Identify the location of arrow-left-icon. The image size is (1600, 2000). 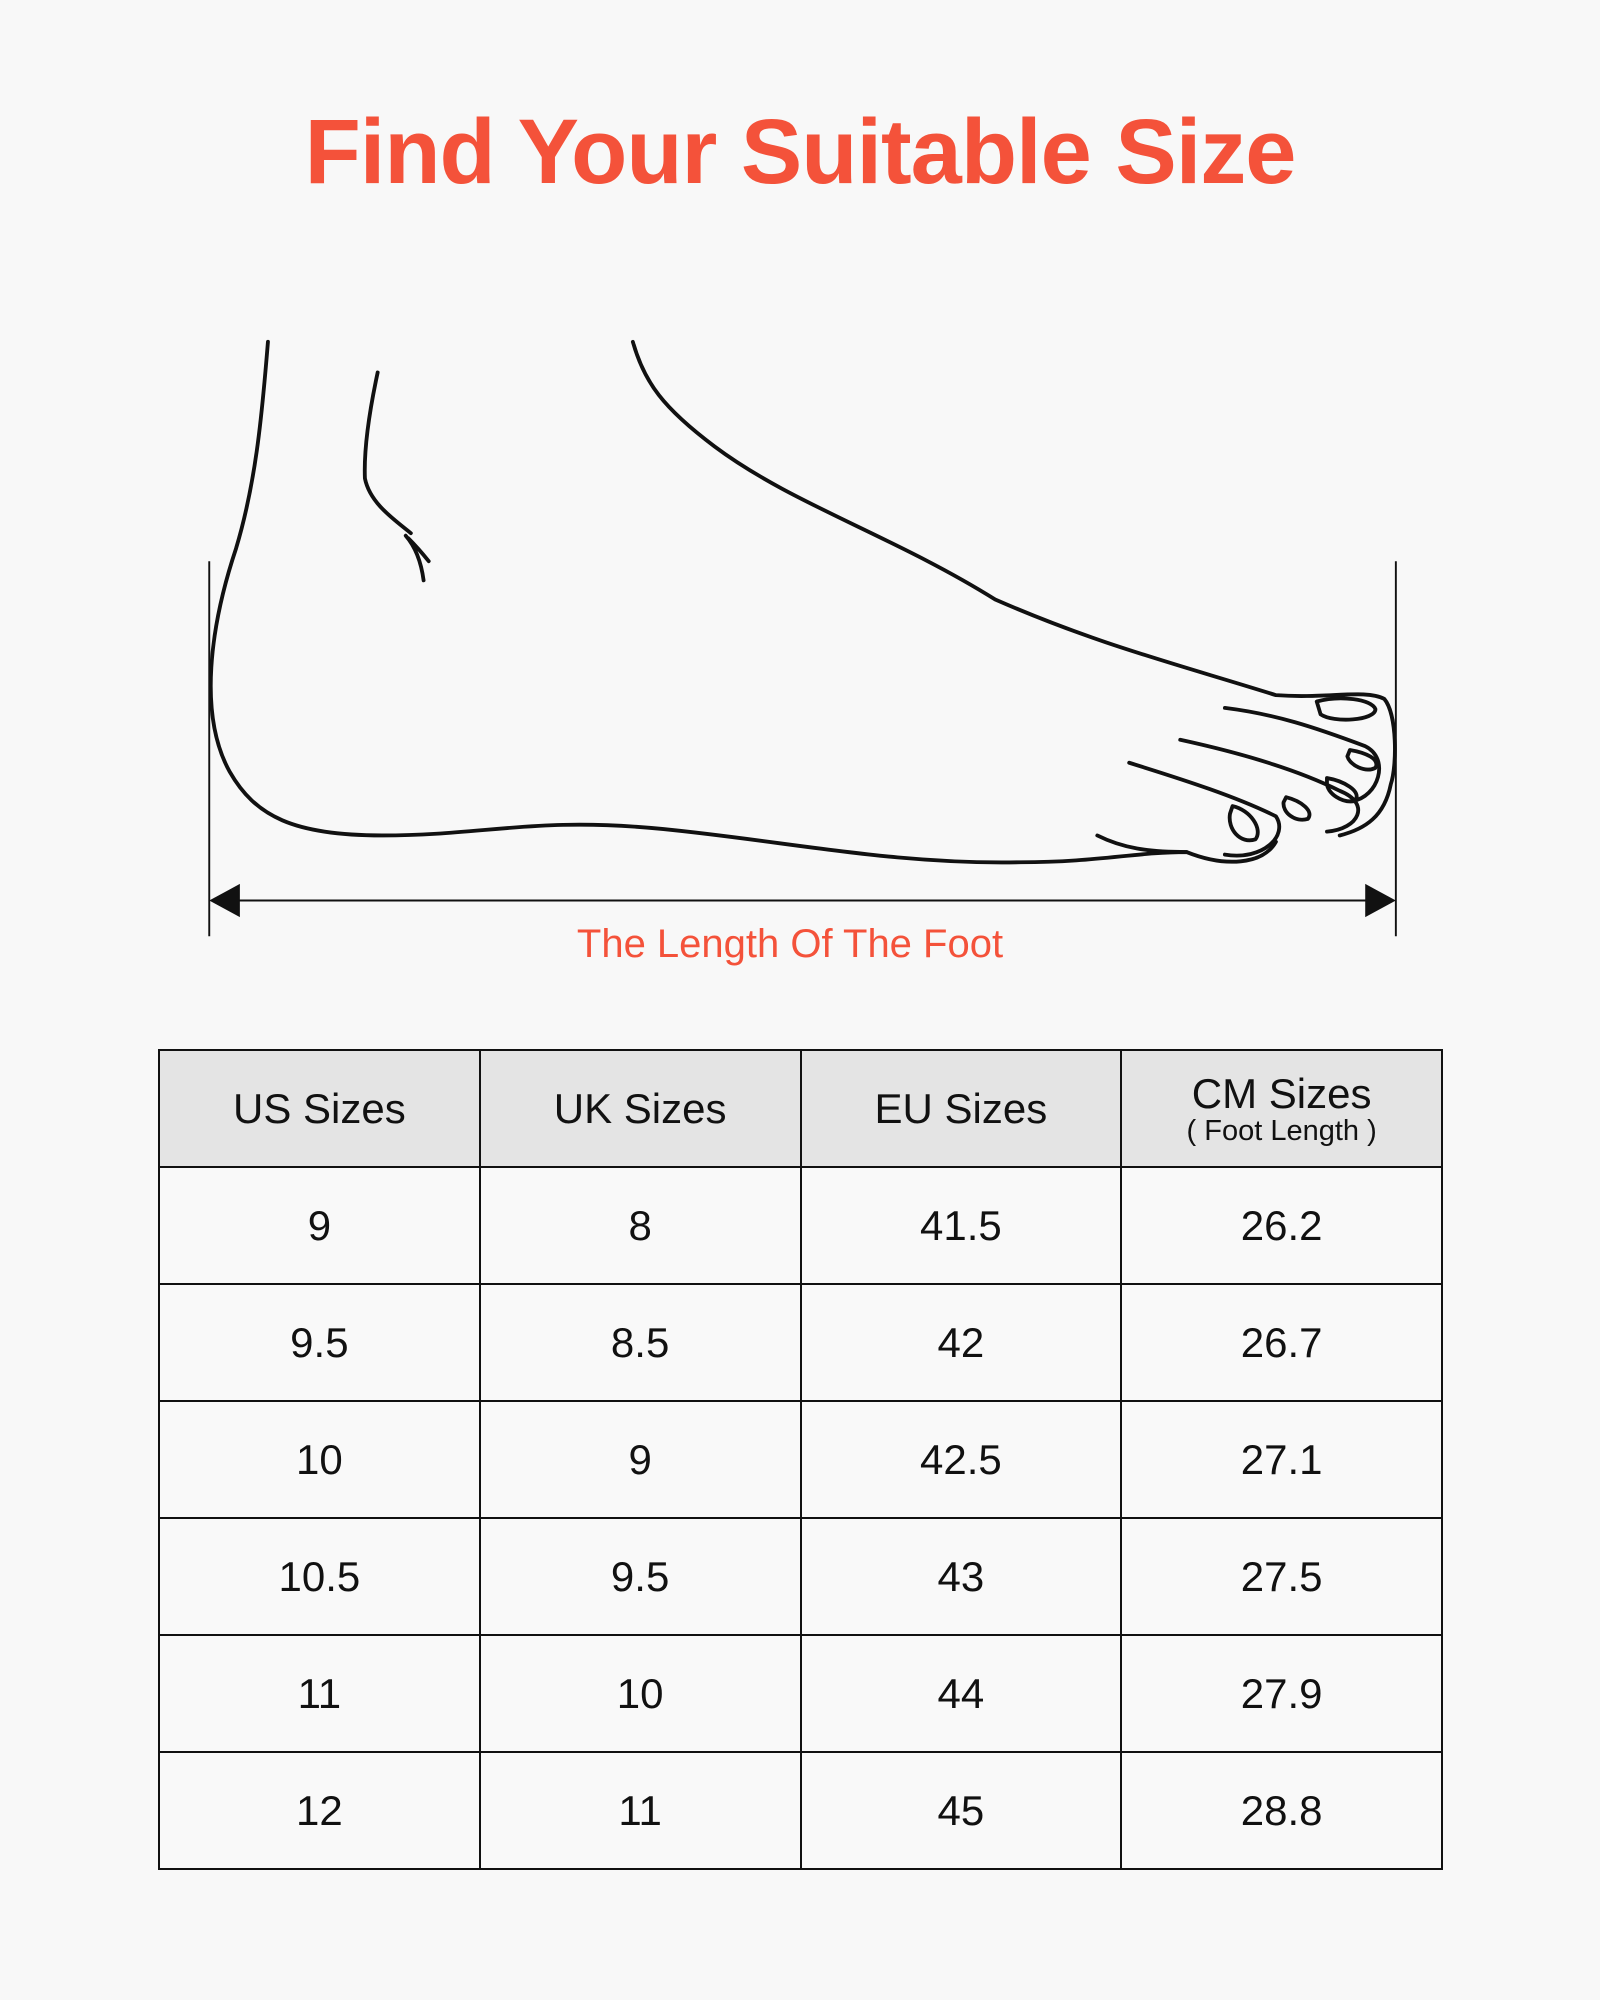
(224, 900).